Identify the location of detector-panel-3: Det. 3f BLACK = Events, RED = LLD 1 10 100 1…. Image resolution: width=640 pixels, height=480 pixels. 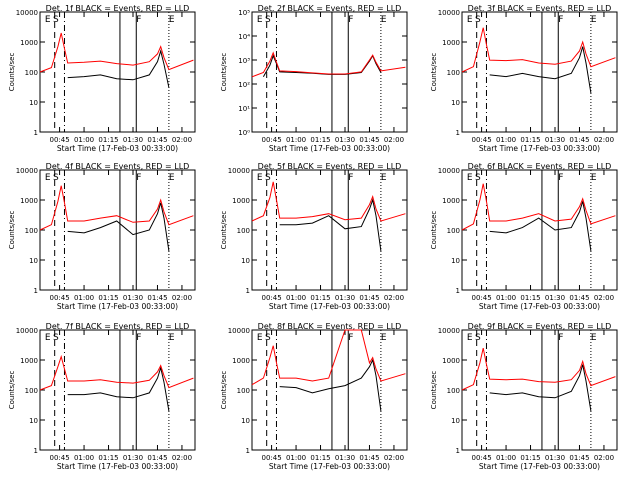
(524, 78).